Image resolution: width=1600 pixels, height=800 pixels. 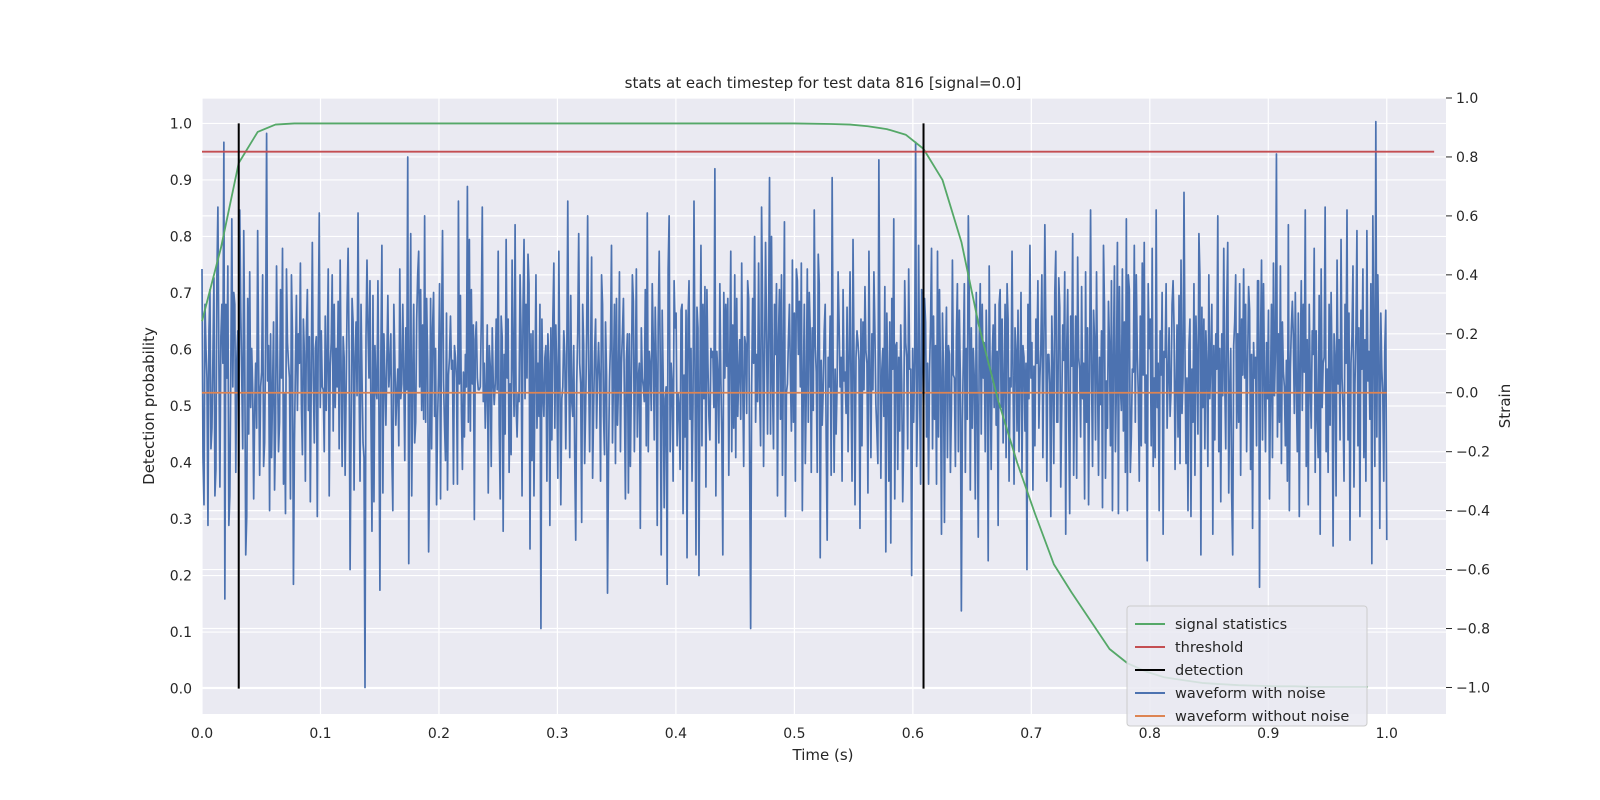 I want to click on y-right-tick-label: −1.0, so click(x=1473, y=688).